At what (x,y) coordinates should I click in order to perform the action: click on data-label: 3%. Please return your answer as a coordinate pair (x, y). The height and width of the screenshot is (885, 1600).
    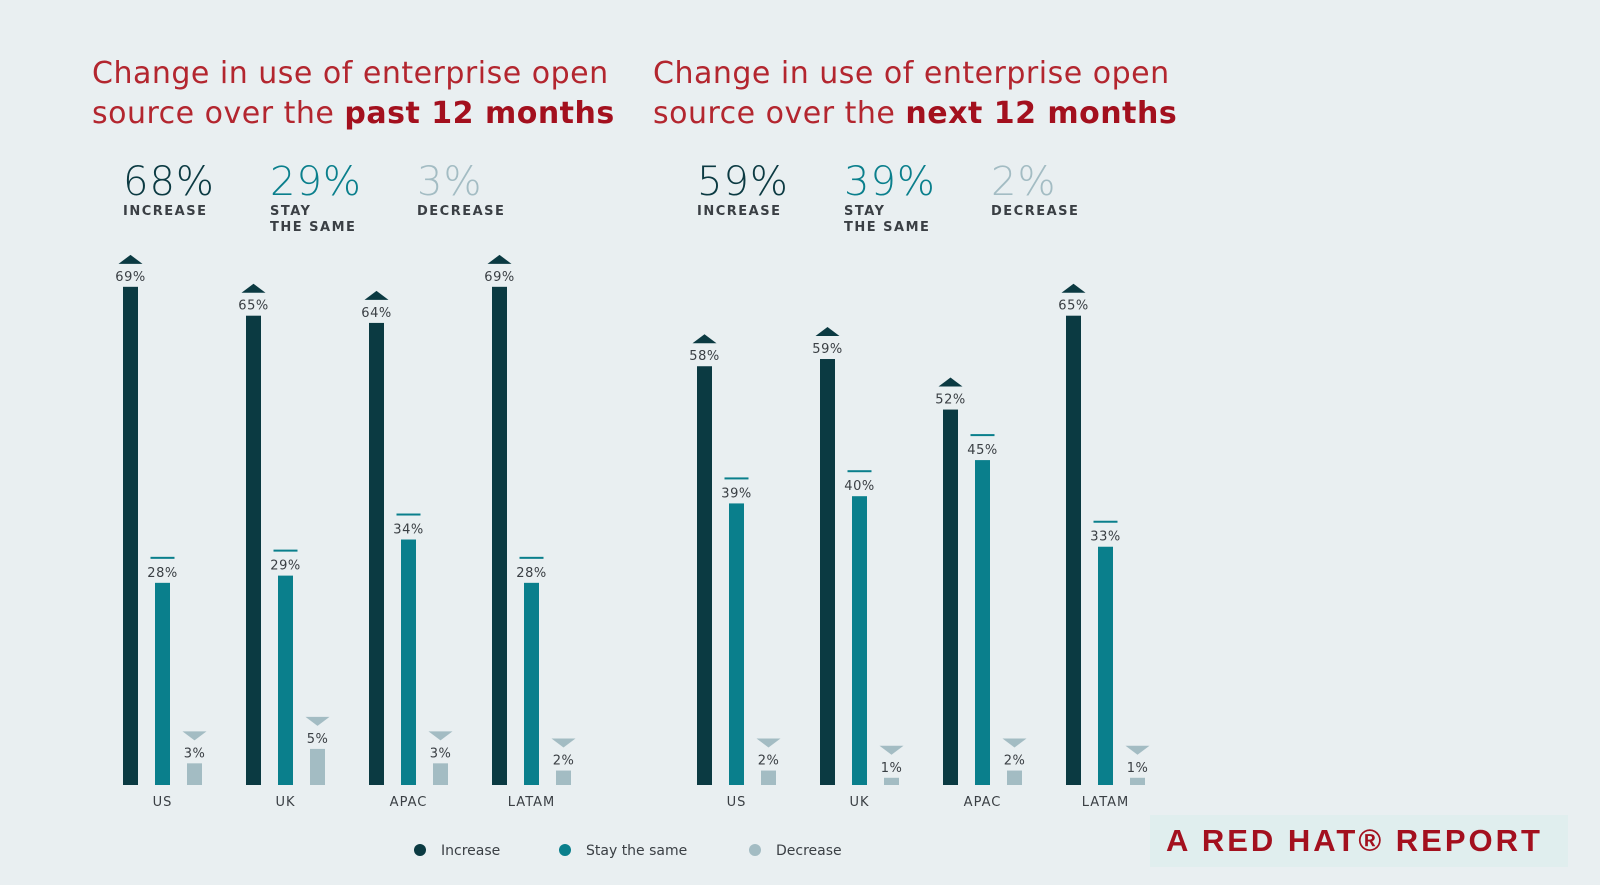
    Looking at the image, I should click on (195, 753).